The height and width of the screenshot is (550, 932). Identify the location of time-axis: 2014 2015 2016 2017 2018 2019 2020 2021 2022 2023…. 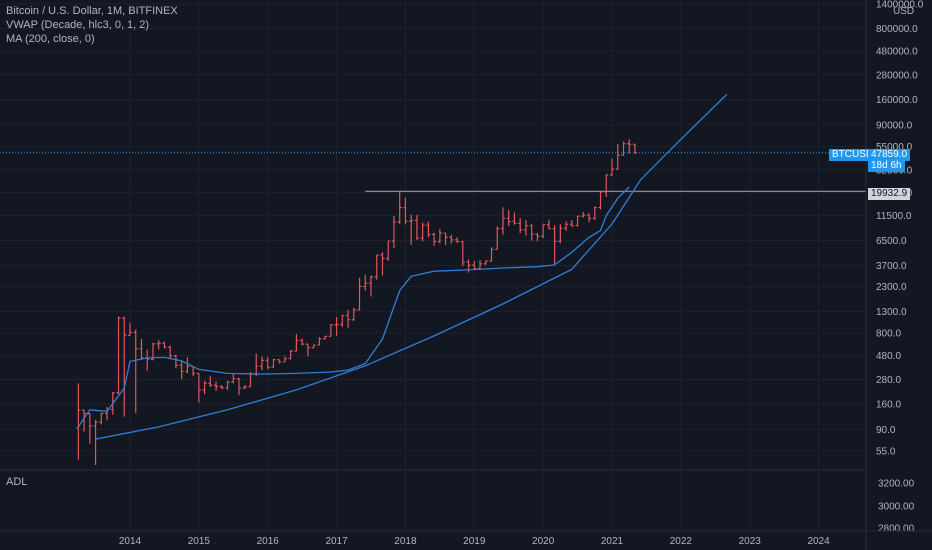
(474, 541).